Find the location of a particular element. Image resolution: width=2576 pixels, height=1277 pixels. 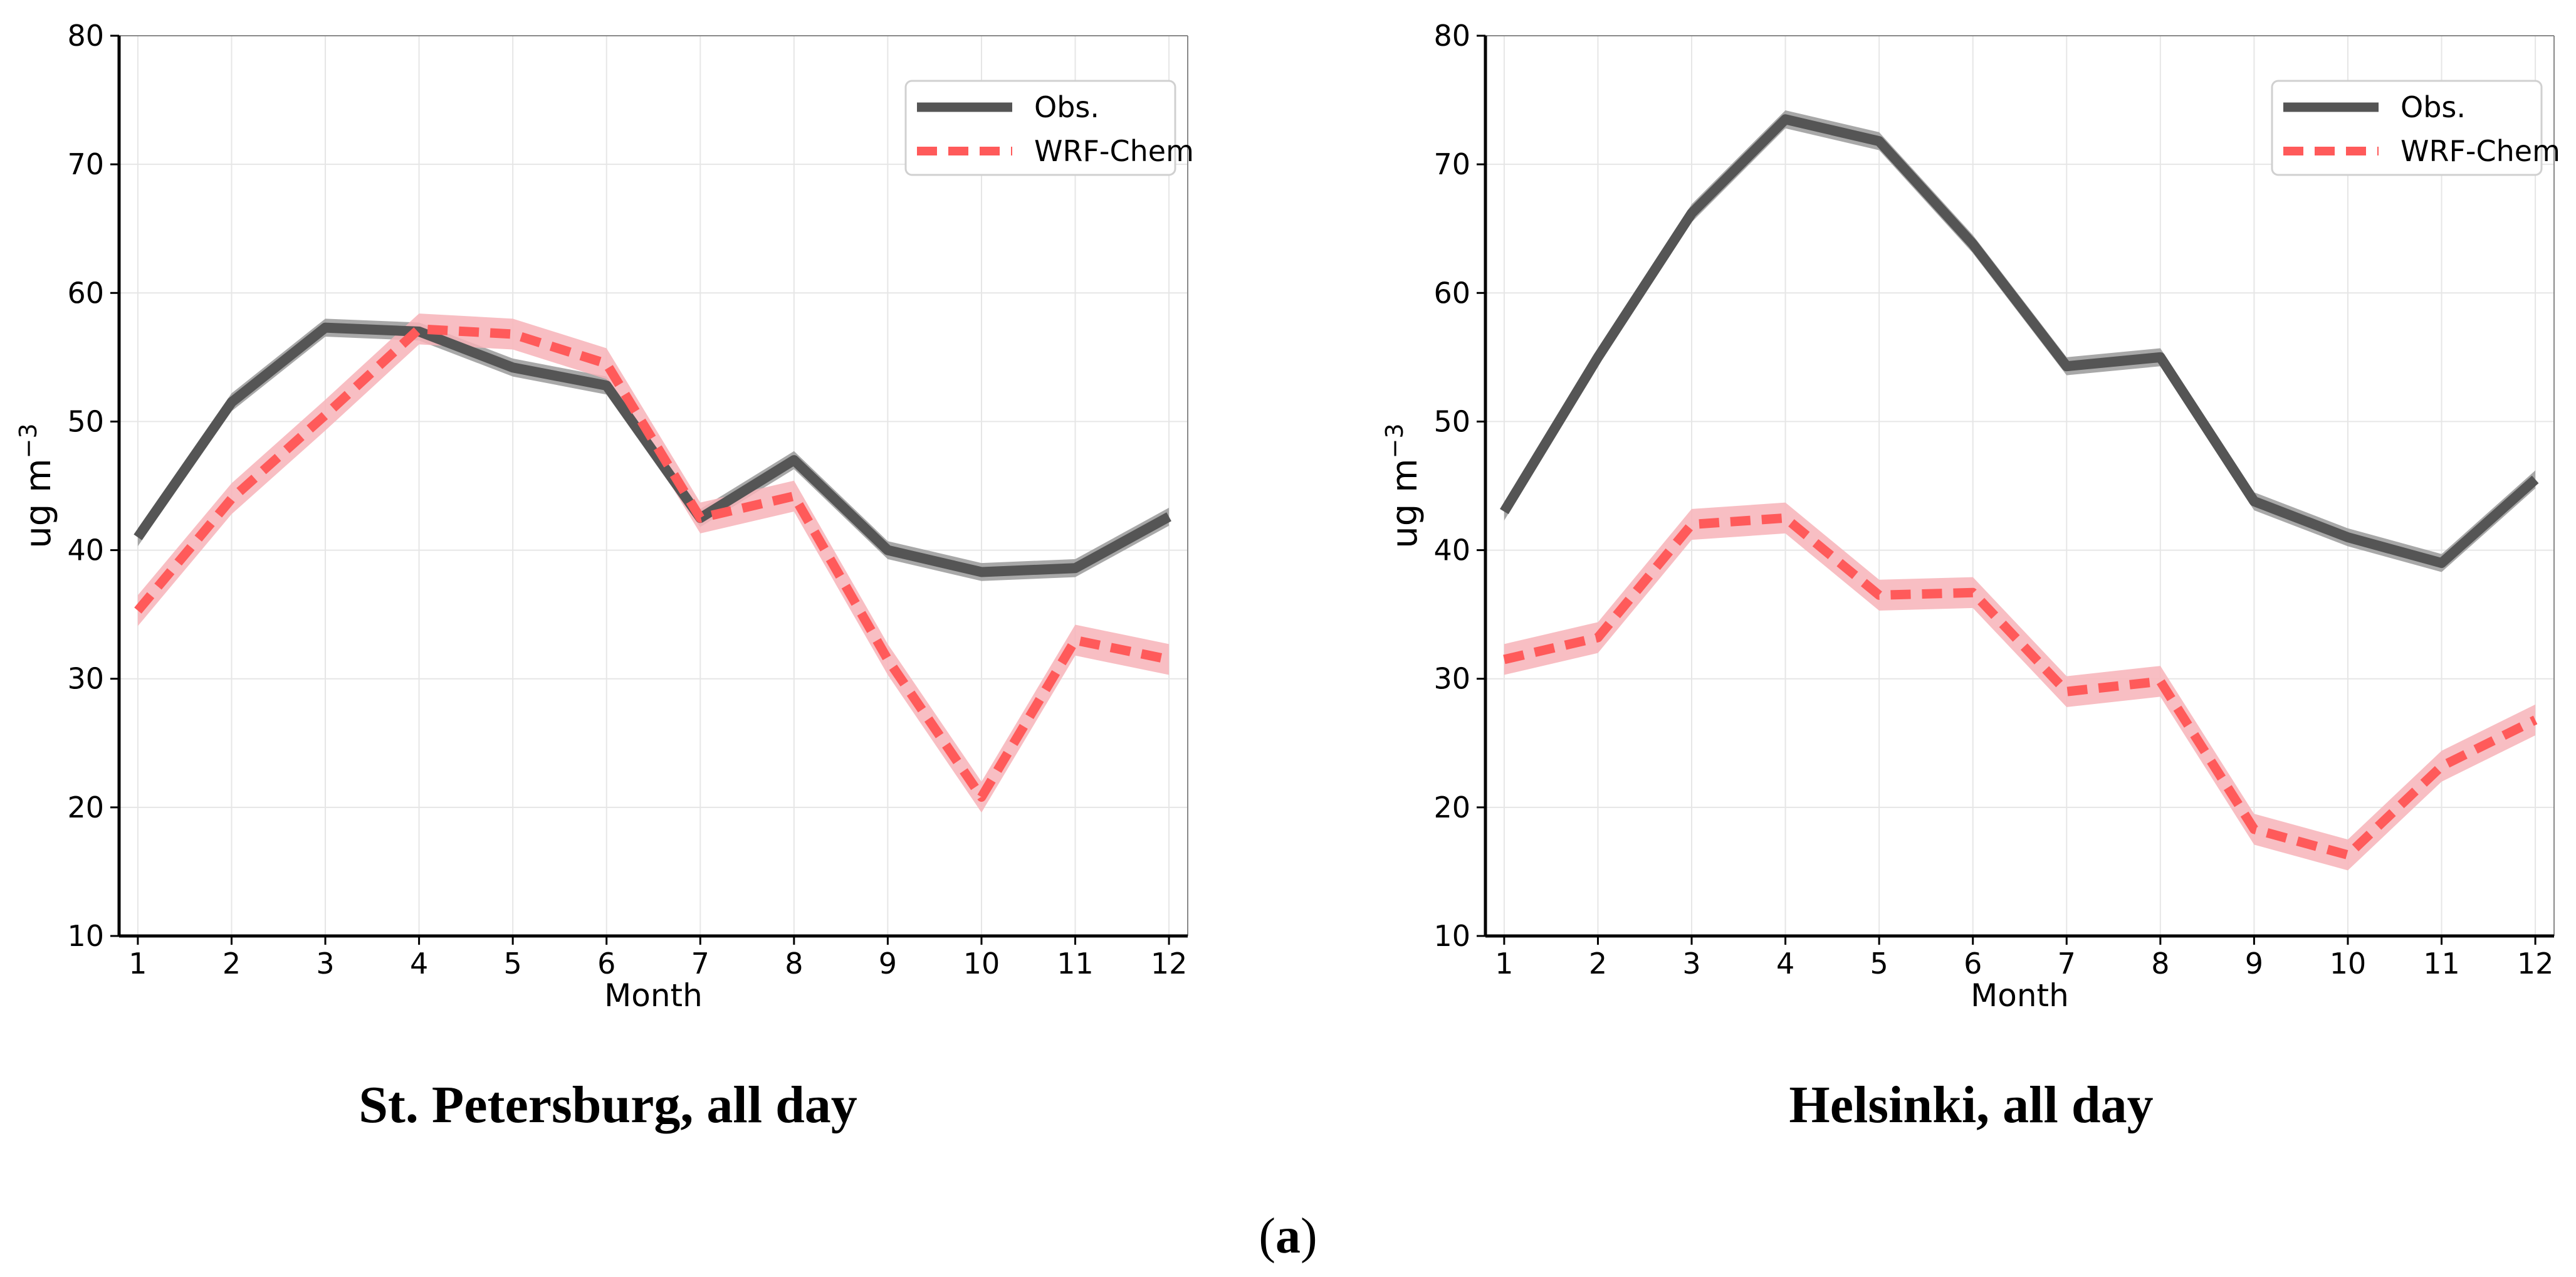

chart-1-y-tick-label: 70 is located at coordinates (1451, 164).